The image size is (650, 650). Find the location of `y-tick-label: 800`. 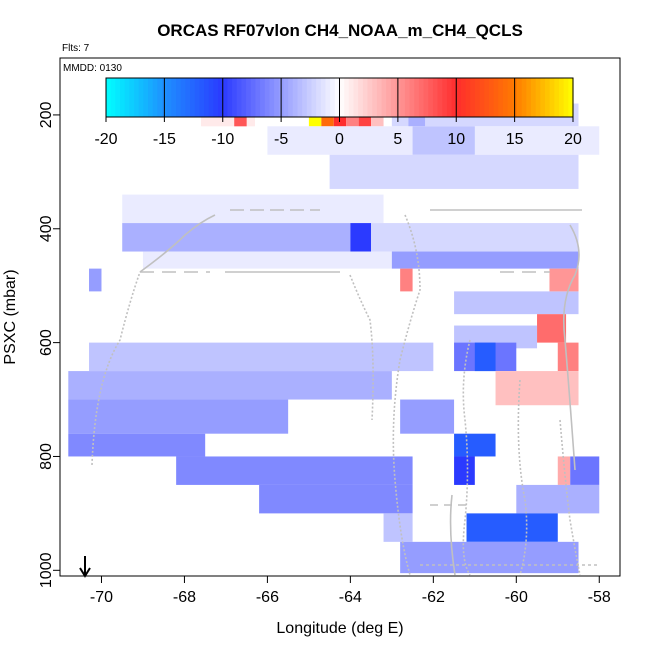

y-tick-label: 800 is located at coordinates (46, 456).